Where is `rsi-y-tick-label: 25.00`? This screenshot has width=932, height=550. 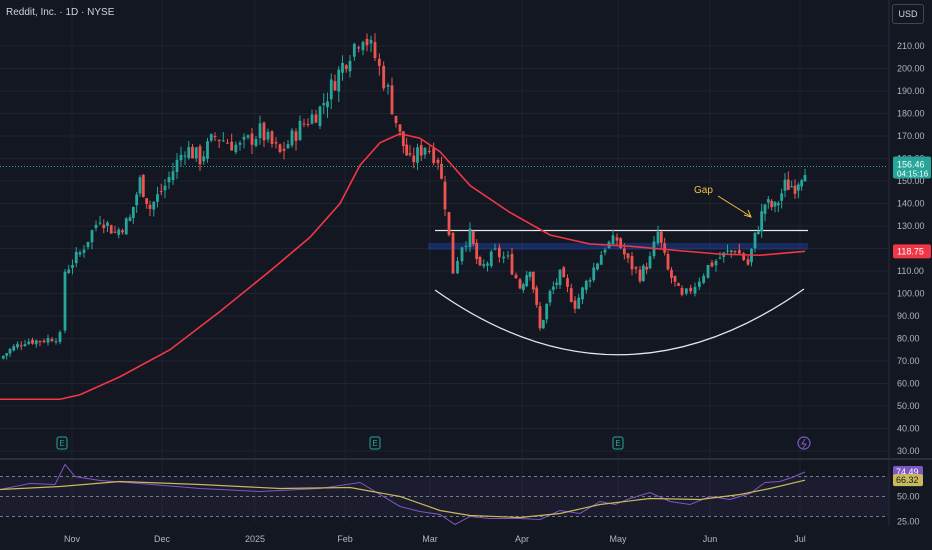
rsi-y-tick-label: 25.00 is located at coordinates (908, 521).